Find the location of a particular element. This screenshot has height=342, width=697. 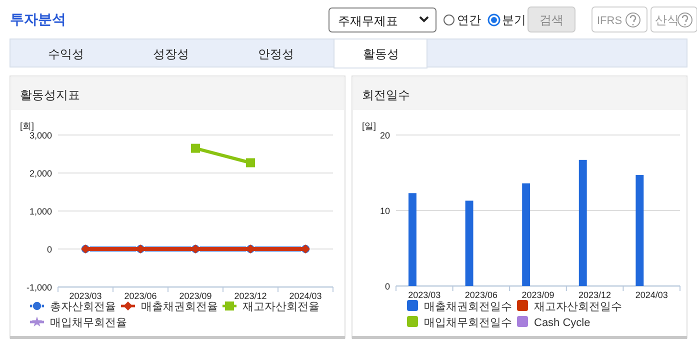

text: 산식 is located at coordinates (667, 20).